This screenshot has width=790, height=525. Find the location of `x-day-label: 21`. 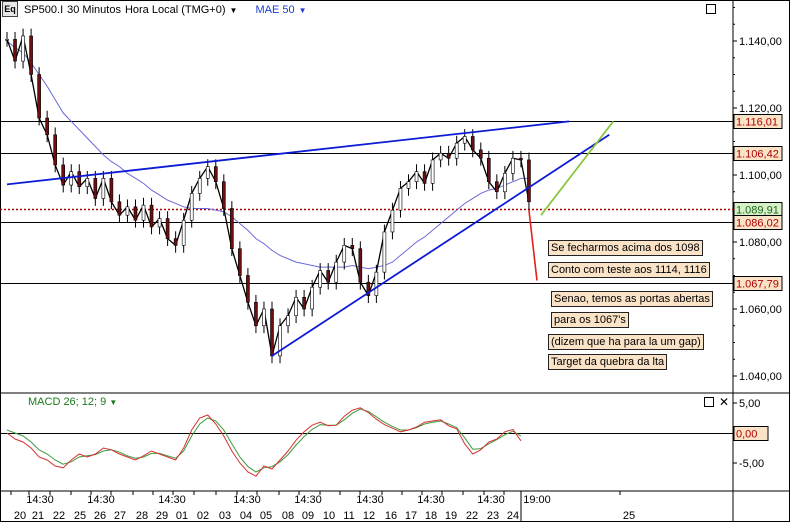

x-day-label: 21 is located at coordinates (38, 516).